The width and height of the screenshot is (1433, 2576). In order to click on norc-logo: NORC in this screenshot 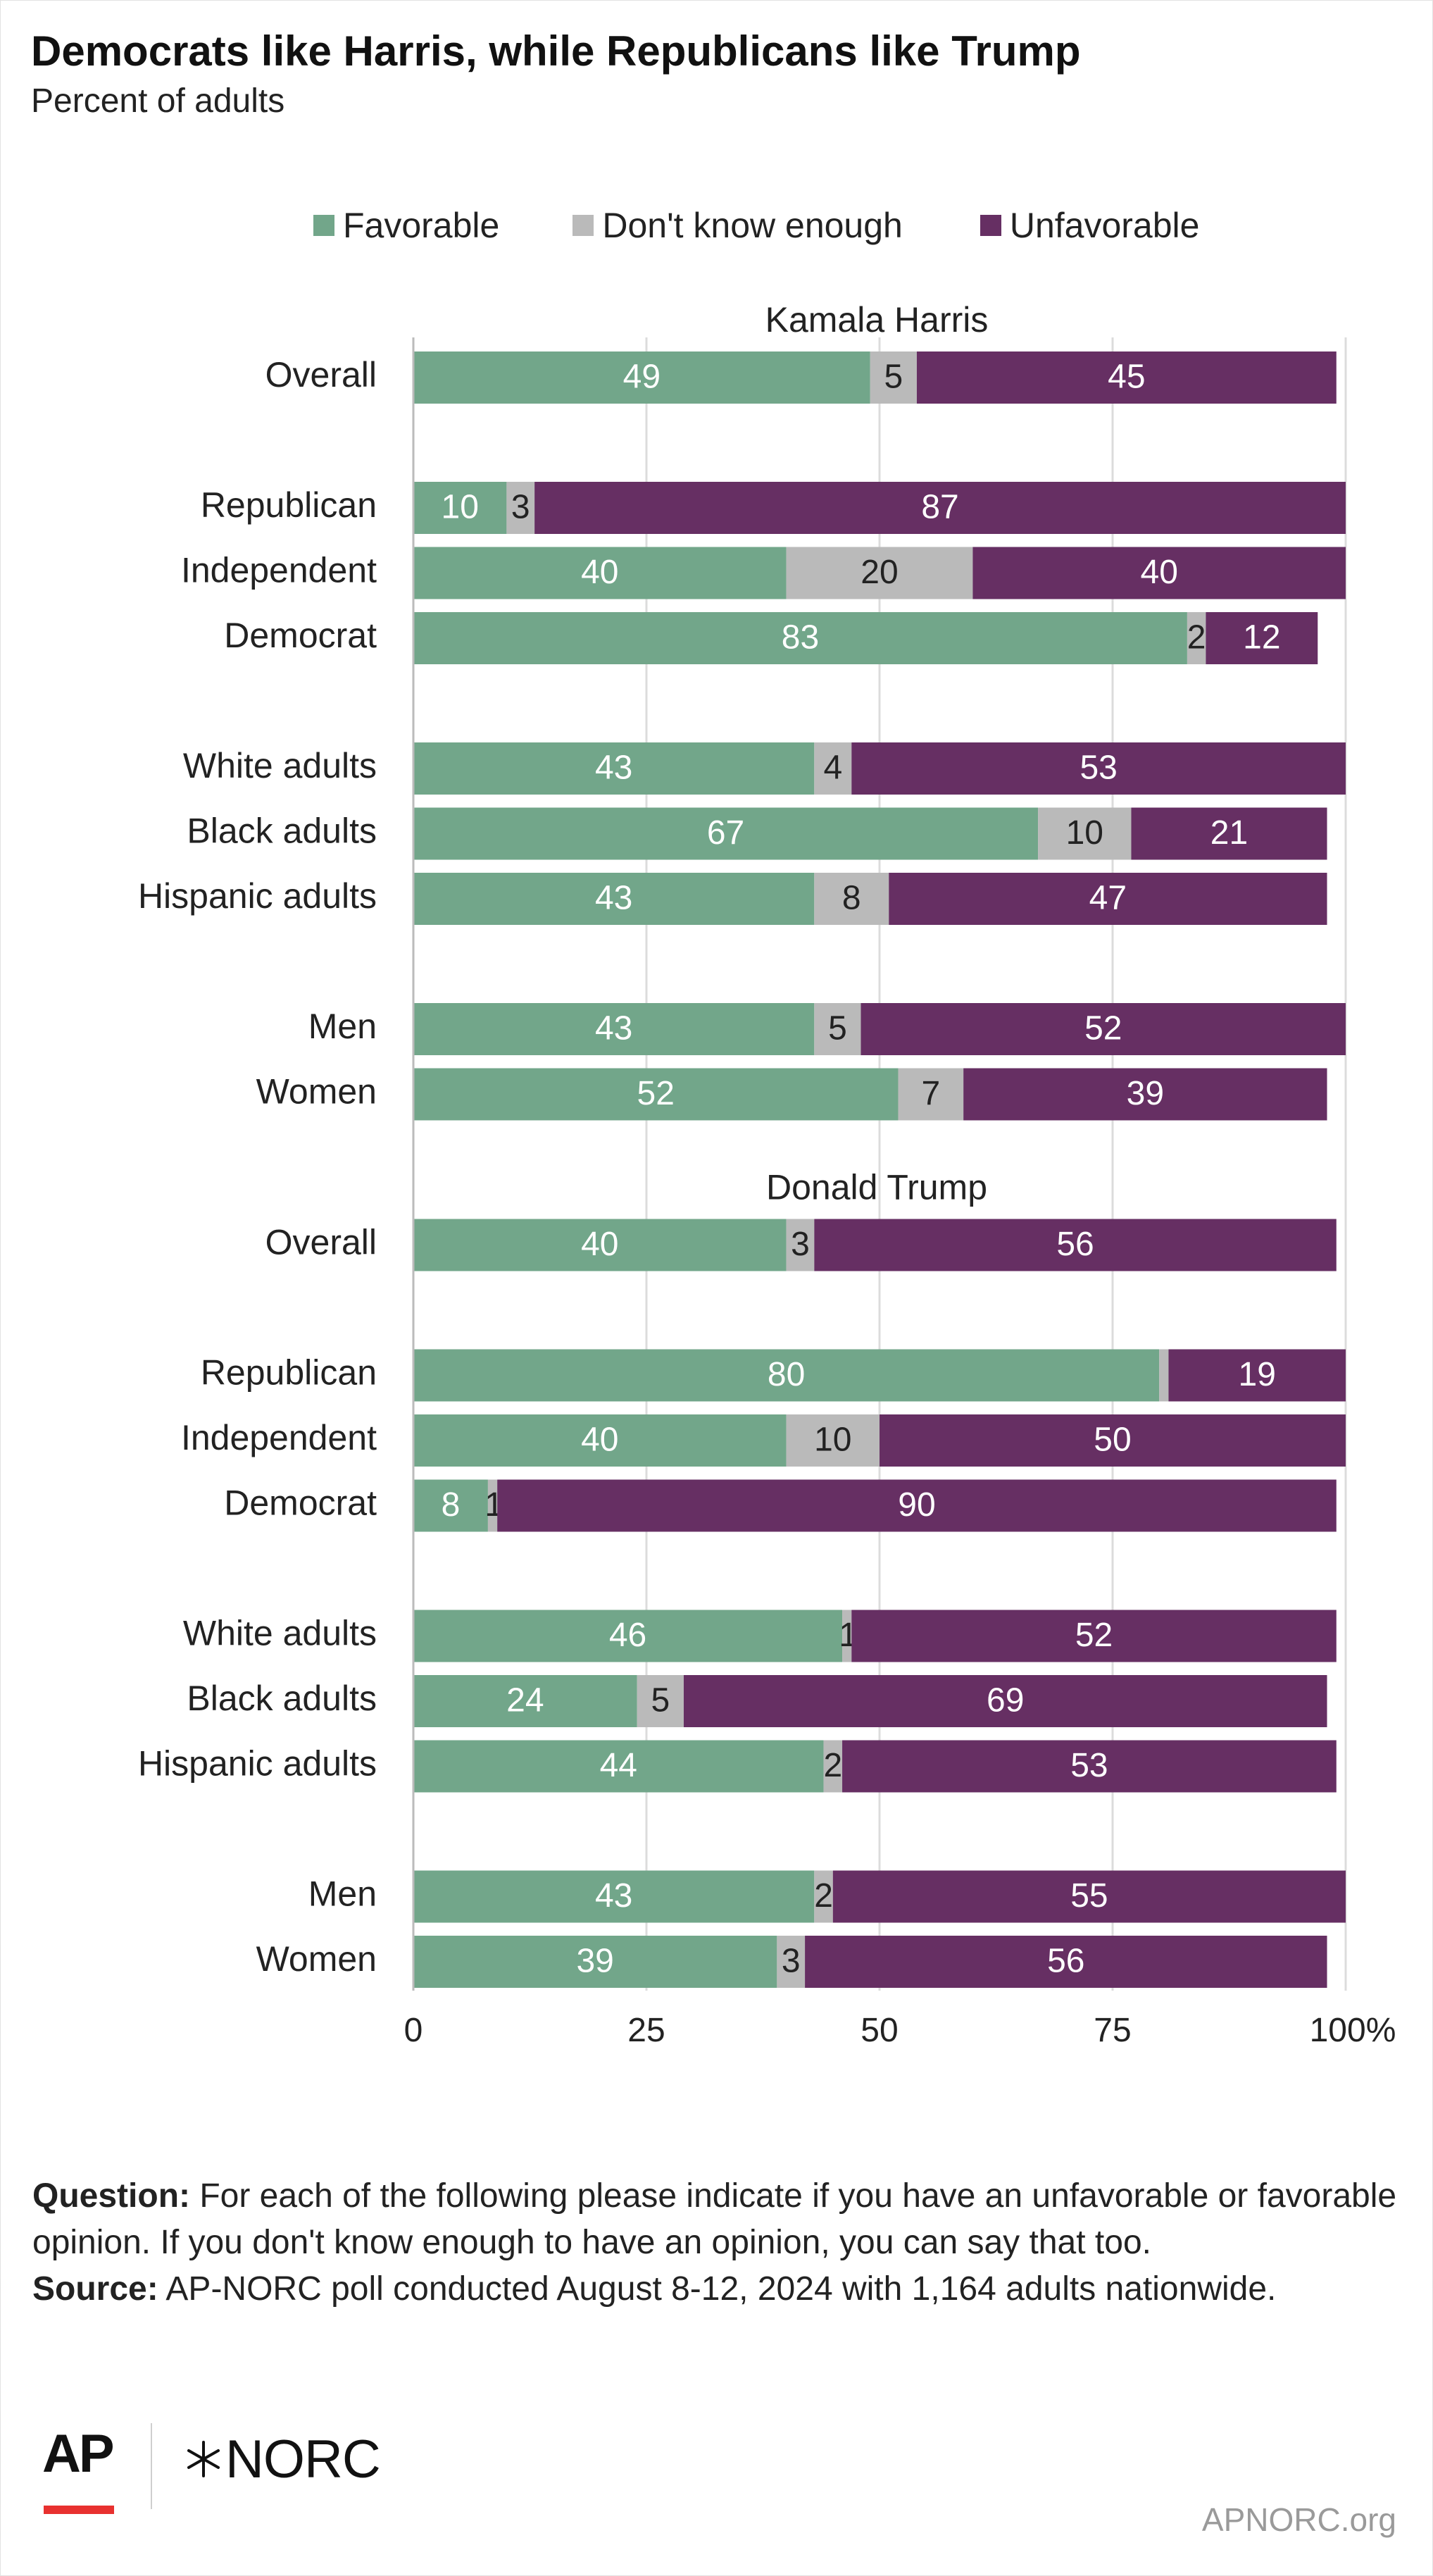, I will do `click(282, 2459)`.